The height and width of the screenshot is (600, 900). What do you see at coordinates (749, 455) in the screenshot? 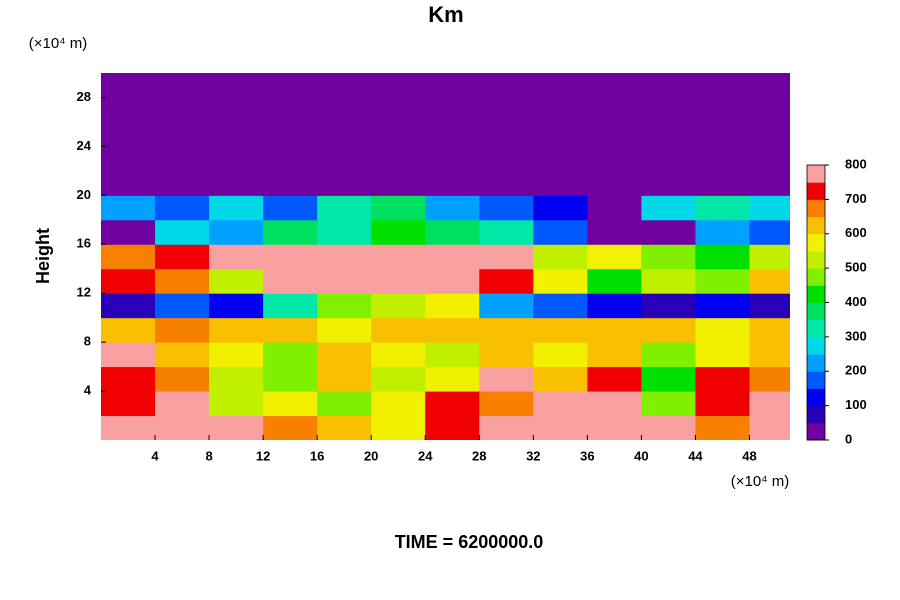
I see `x-tick-label: 48` at bounding box center [749, 455].